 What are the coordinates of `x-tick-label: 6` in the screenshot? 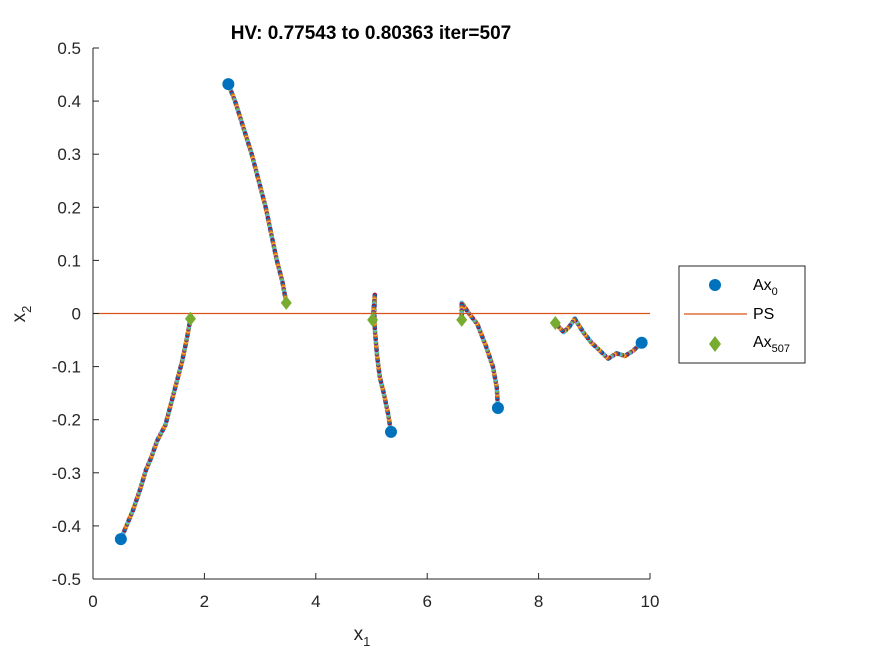 It's located at (426, 601).